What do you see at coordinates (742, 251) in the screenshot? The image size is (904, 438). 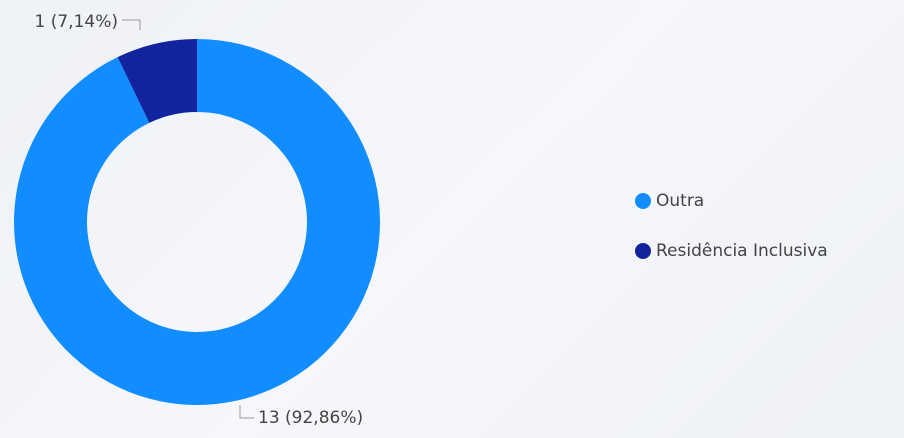 I see `legend-label: Residência Inclusiva` at bounding box center [742, 251].